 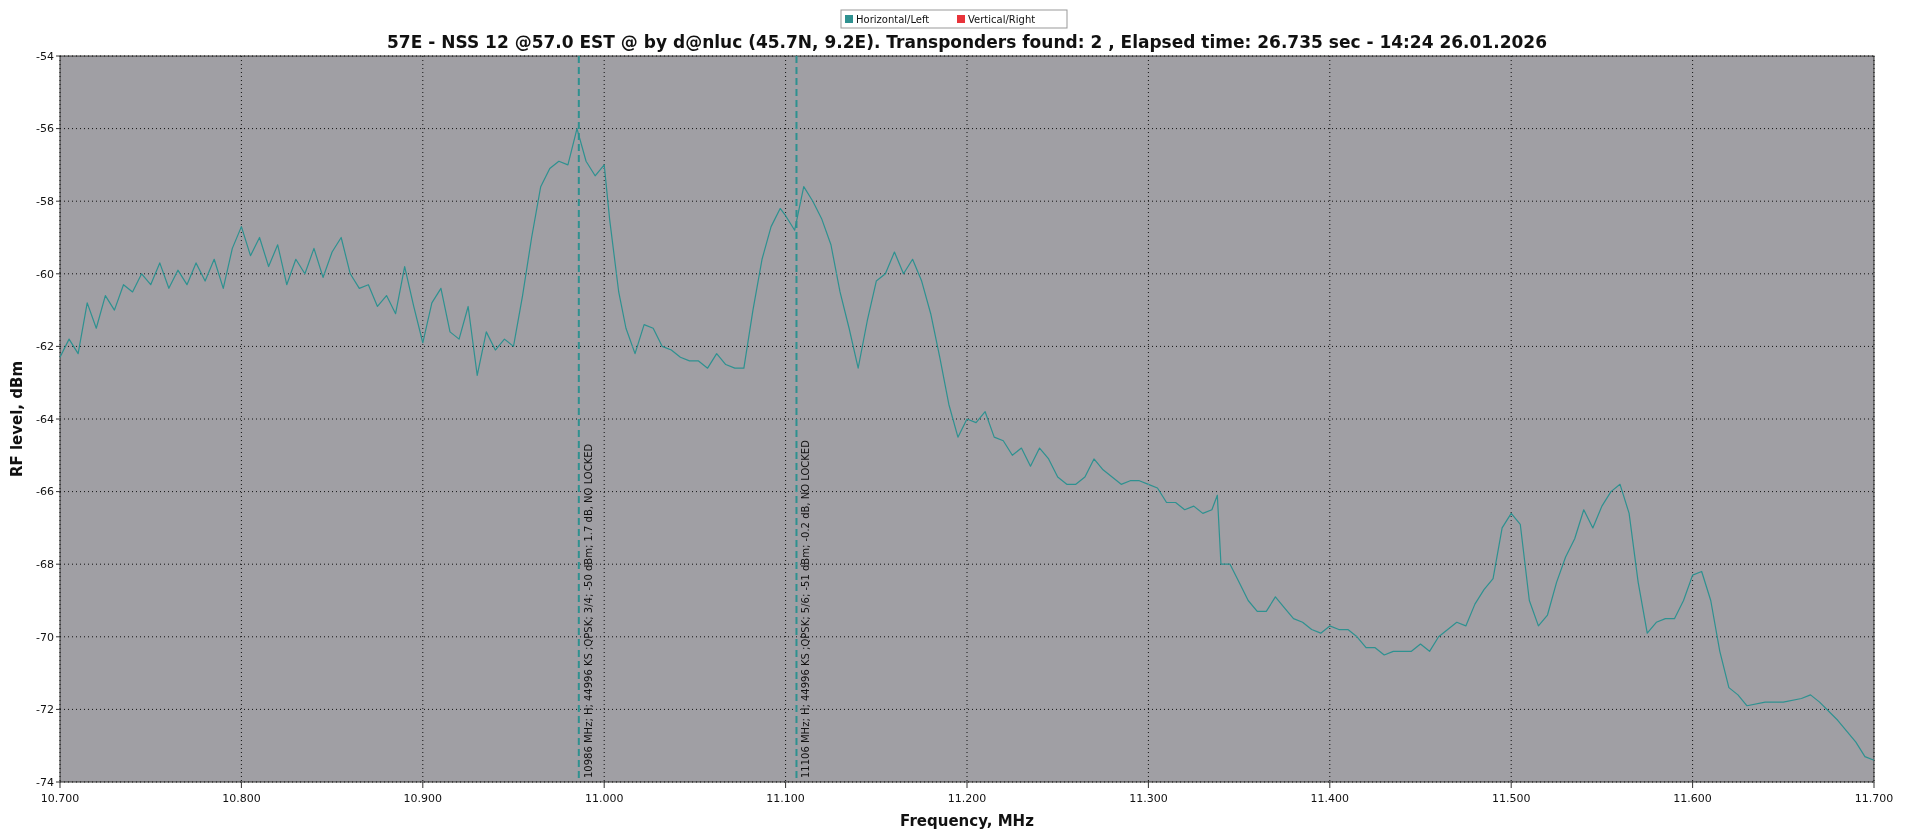 I want to click on x-tick-label: 11.300, so click(x=1148, y=798).